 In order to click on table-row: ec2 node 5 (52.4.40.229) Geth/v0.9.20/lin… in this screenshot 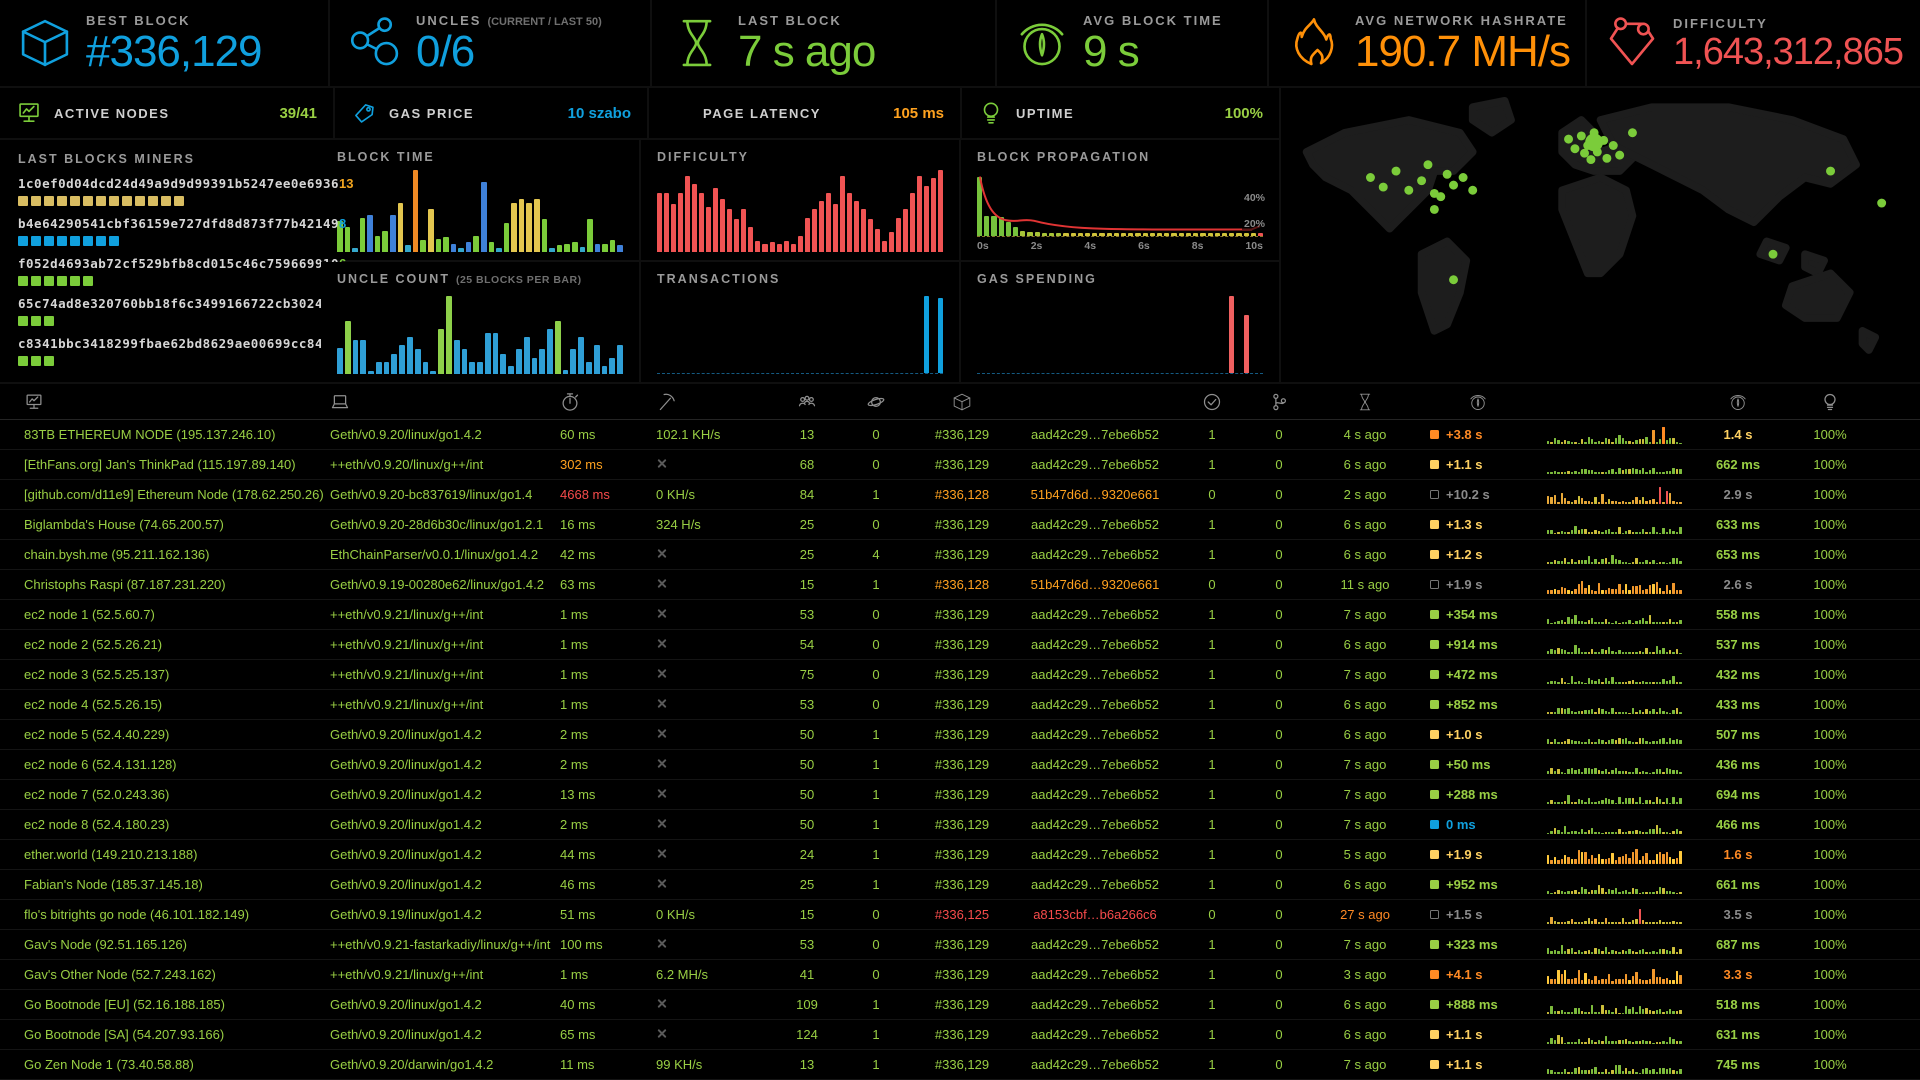, I will do `click(960, 735)`.